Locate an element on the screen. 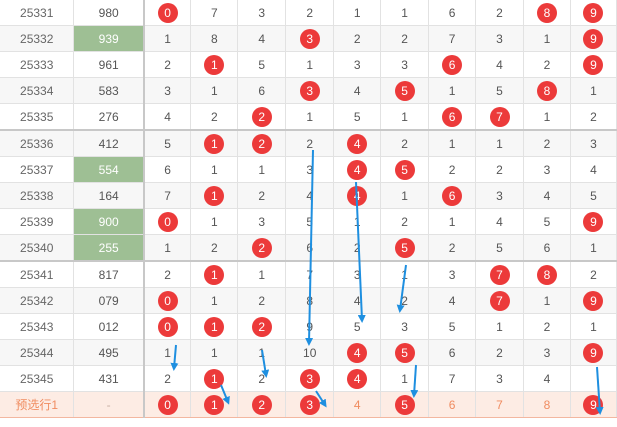  digit-cell-7: 1 is located at coordinates (499, 143).